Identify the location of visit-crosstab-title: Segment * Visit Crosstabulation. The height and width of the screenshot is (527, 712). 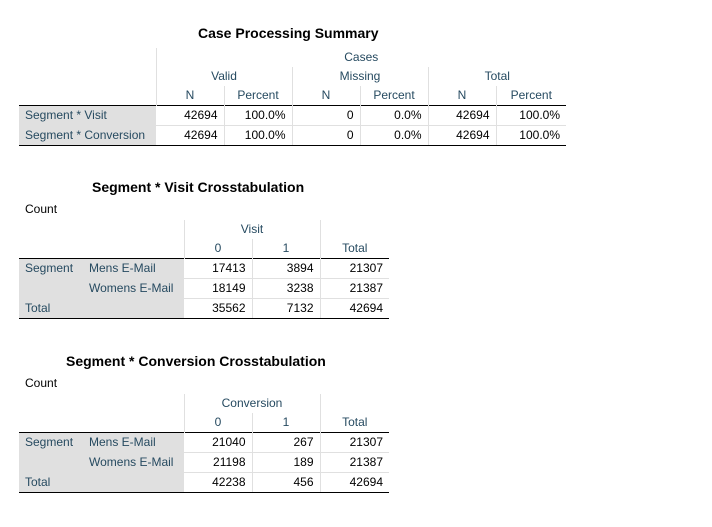
(198, 187).